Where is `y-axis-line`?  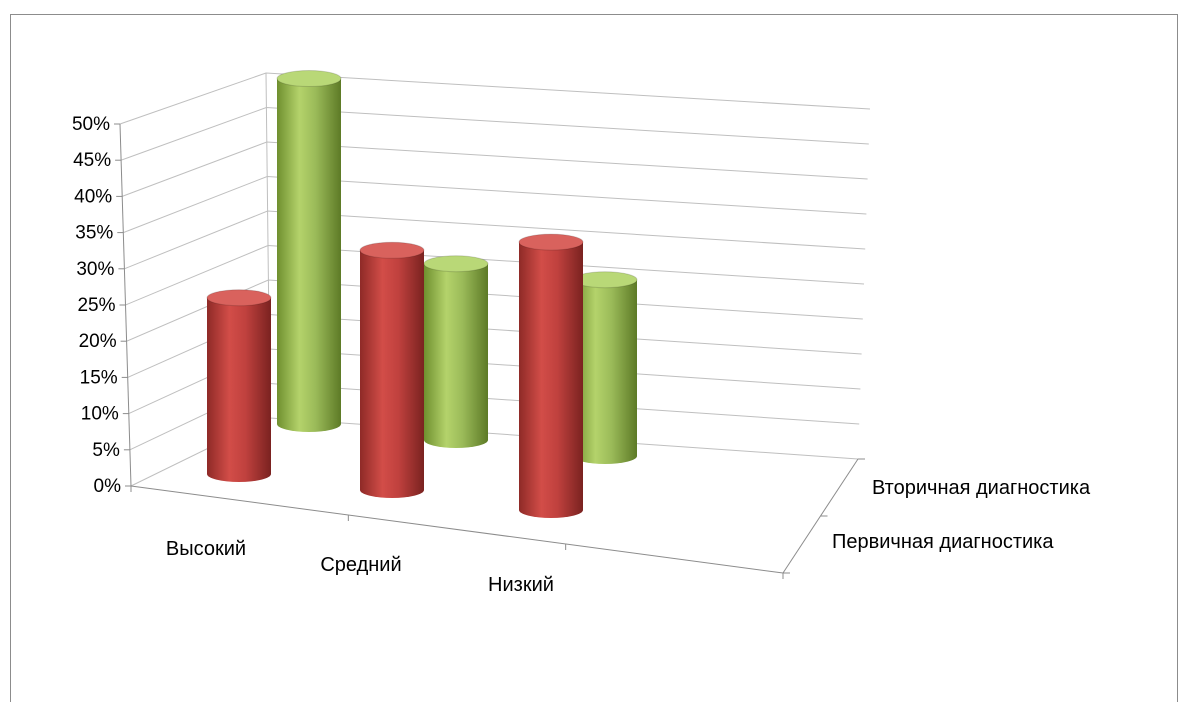
y-axis-line is located at coordinates (125, 305).